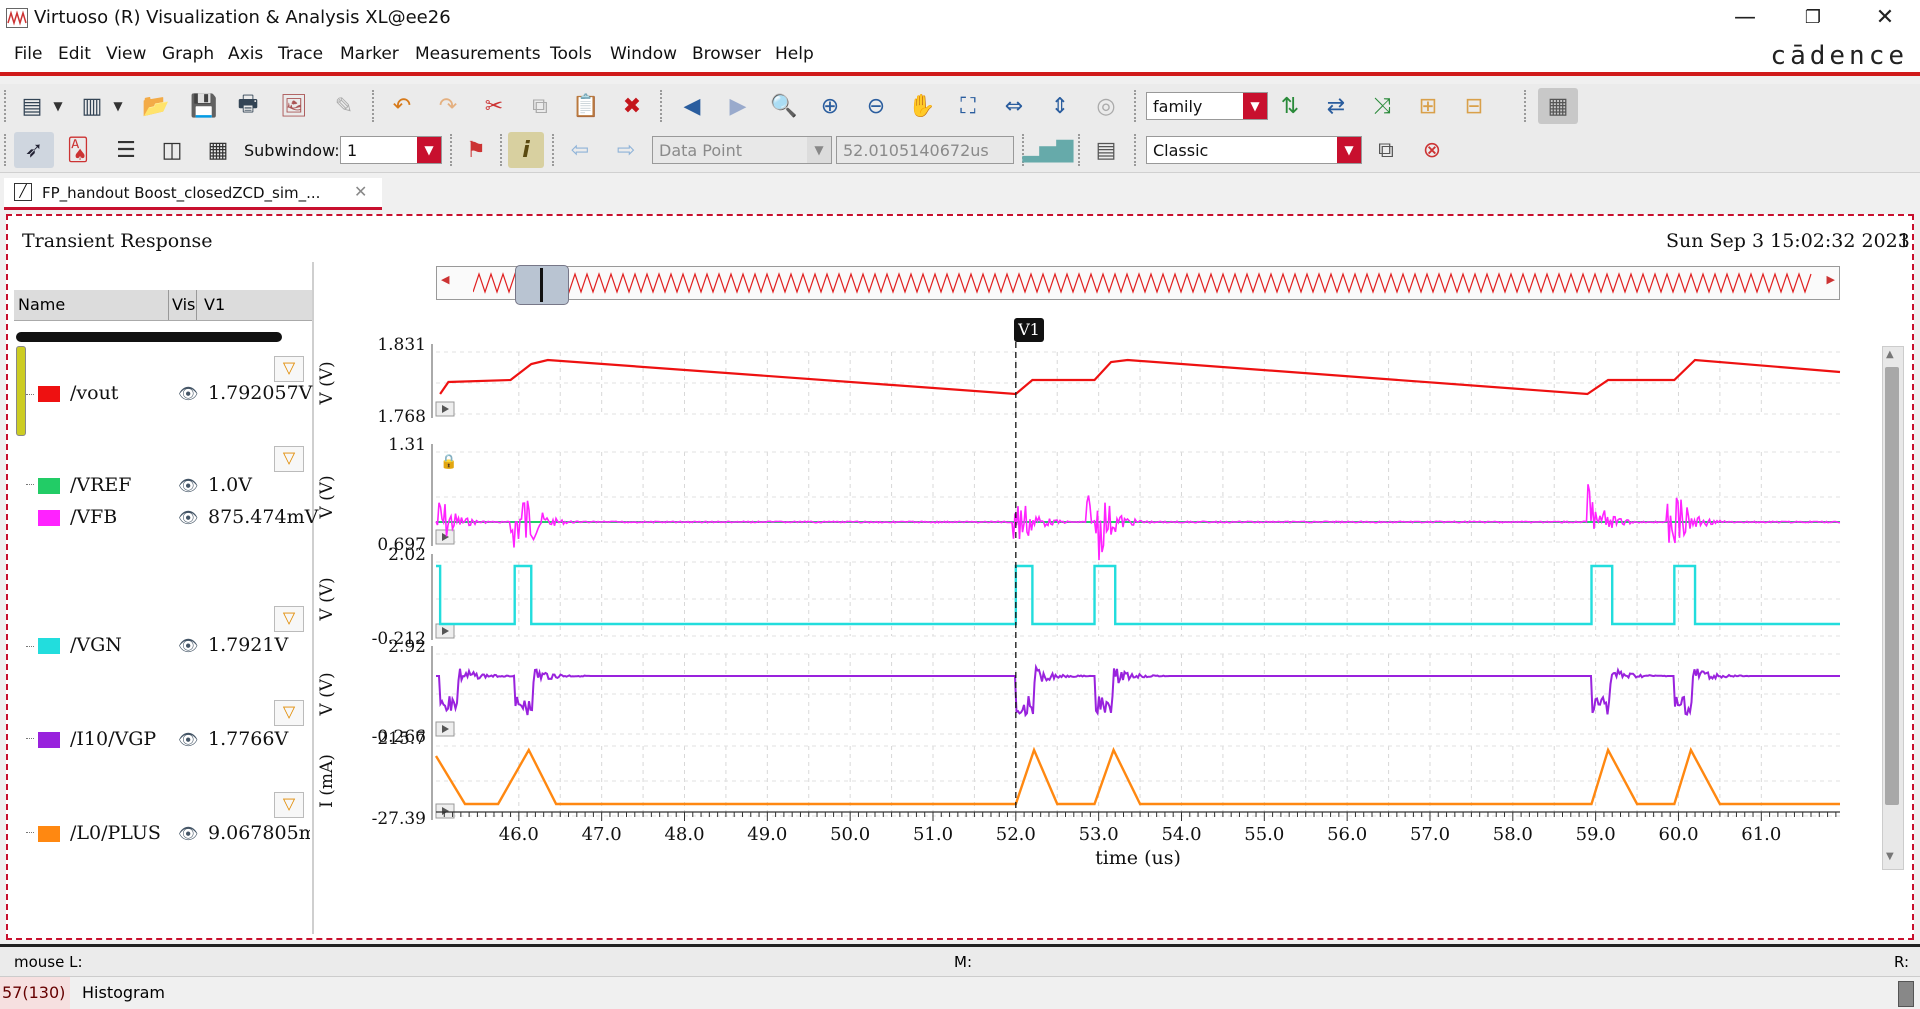  Describe the element at coordinates (92, 106) in the screenshot. I see `new-subwindow-icon: ▥` at that location.